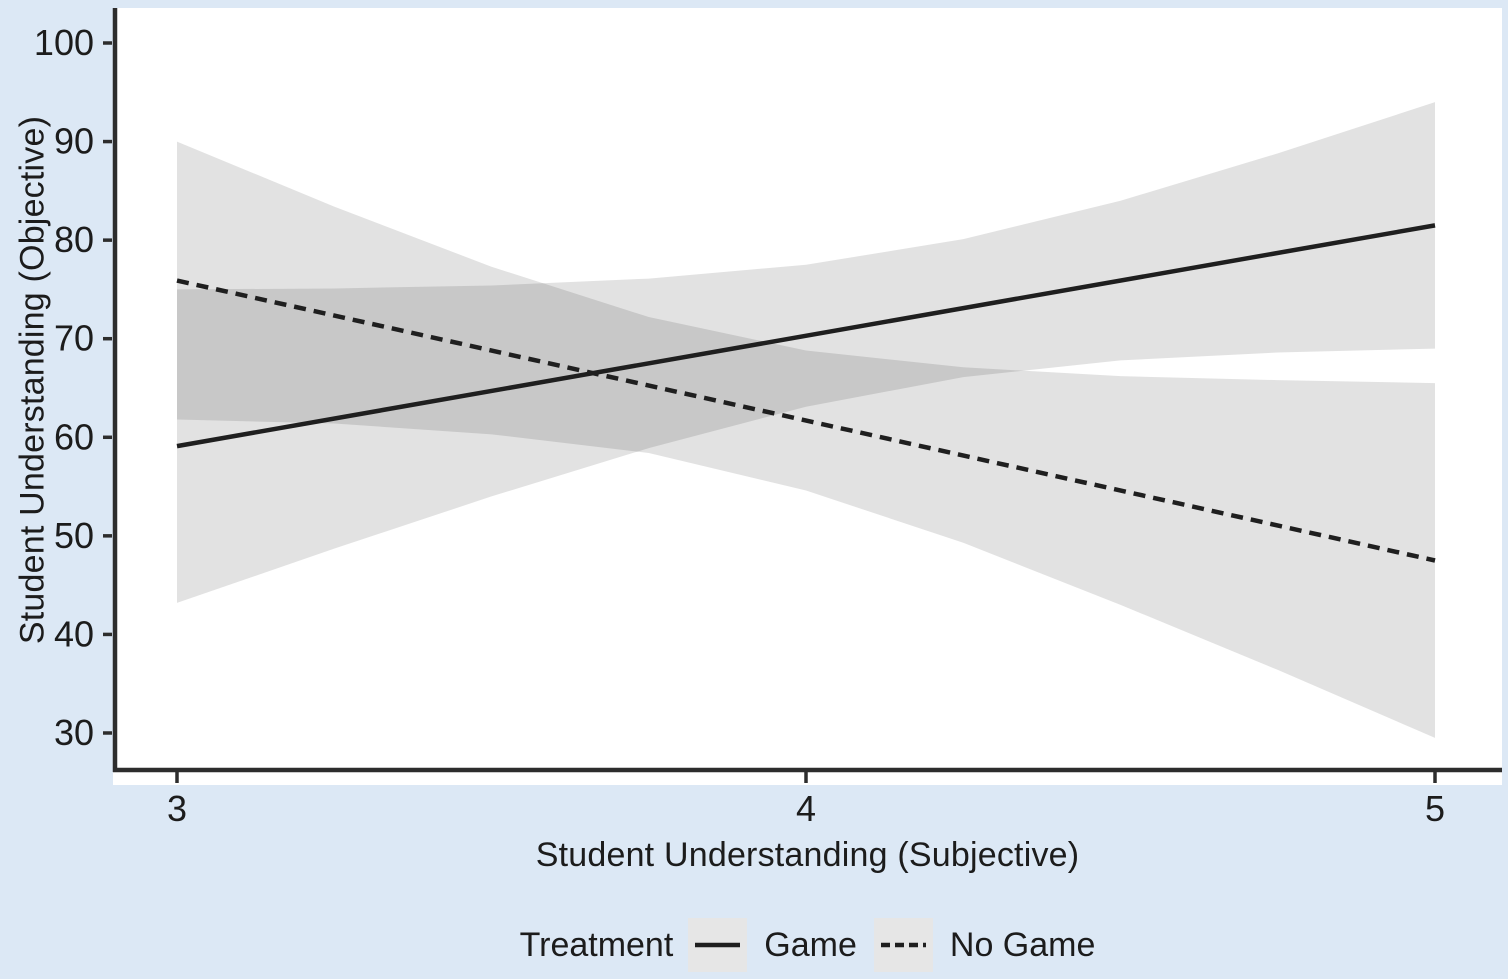 The image size is (1508, 979). I want to click on legend-label-game: Game, so click(810, 944).